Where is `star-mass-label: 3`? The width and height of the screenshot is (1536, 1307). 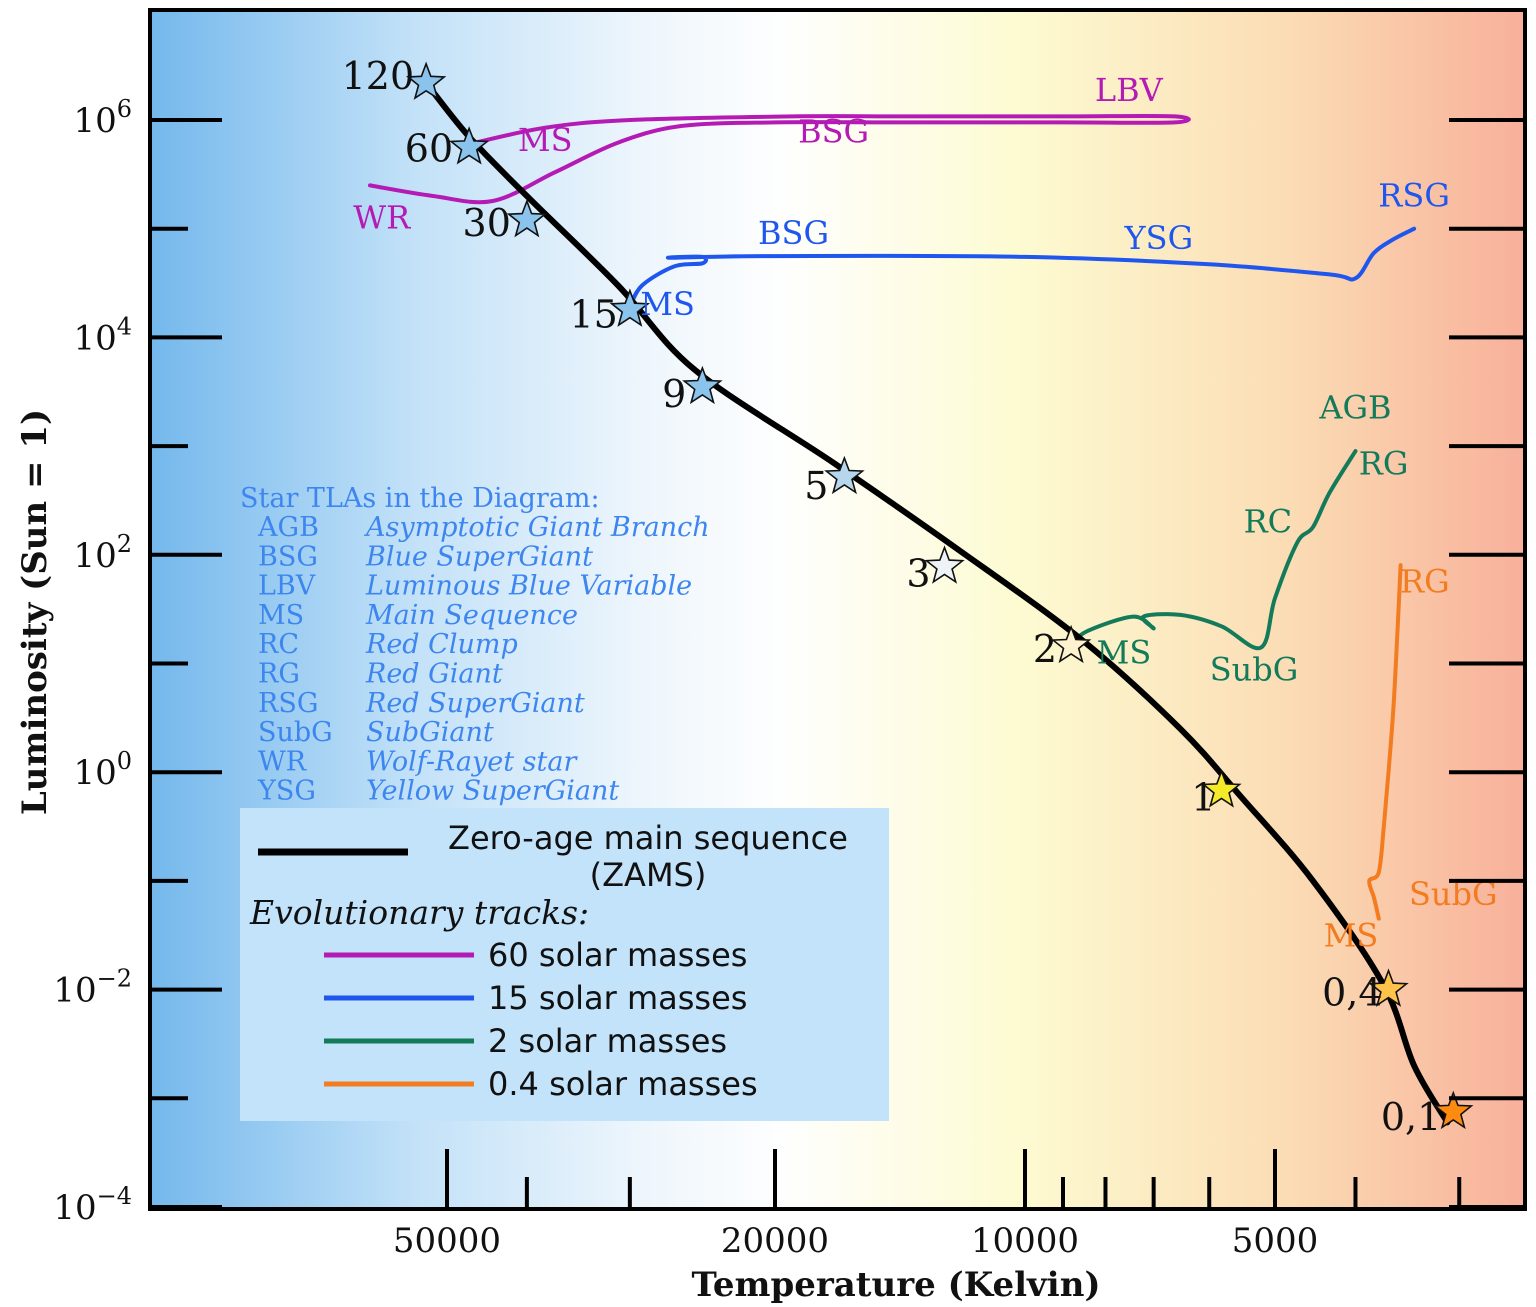
star-mass-label: 3 is located at coordinates (918, 574).